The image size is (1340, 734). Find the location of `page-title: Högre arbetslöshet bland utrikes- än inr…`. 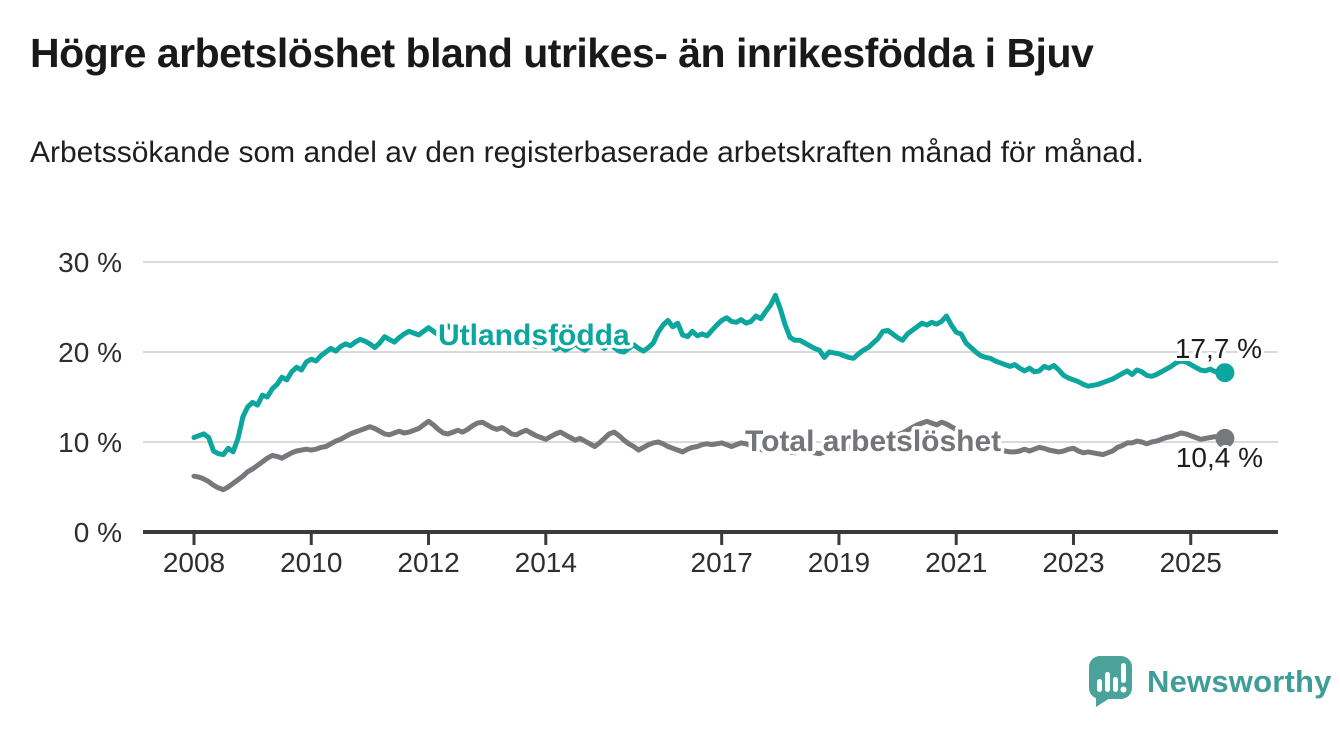

page-title: Högre arbetslöshet bland utrikes- än inr… is located at coordinates (562, 53).